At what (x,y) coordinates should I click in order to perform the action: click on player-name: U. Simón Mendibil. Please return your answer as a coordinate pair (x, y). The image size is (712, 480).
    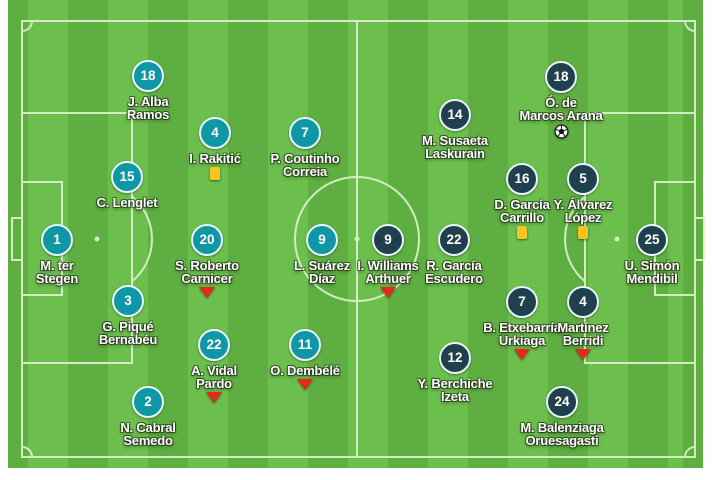
    Looking at the image, I should click on (652, 272).